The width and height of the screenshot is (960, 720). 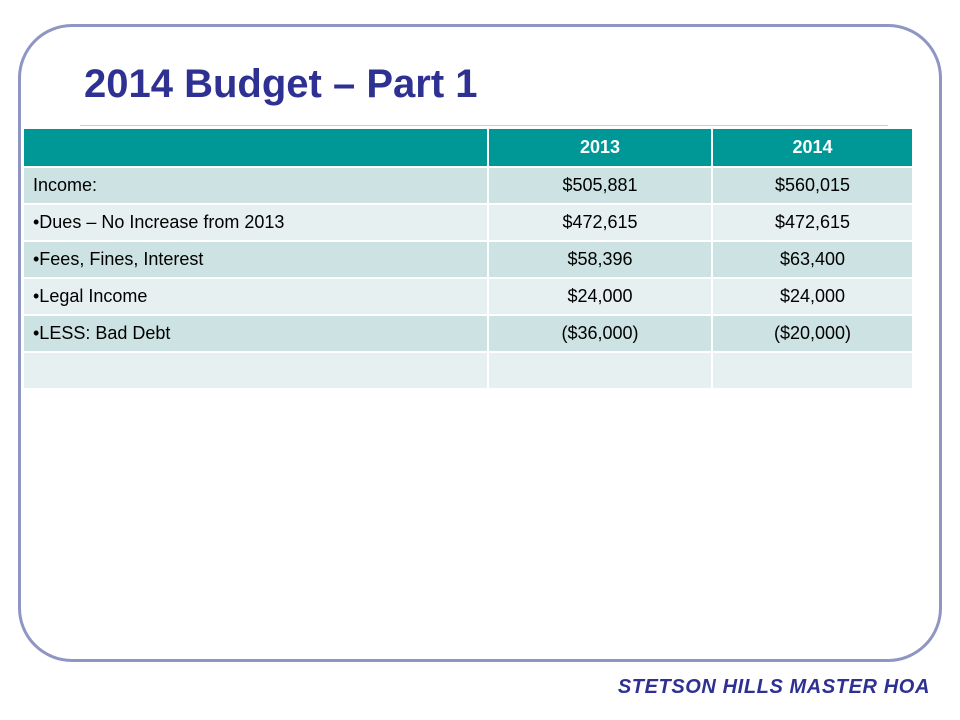 I want to click on table-row: •Fees, Fines, Interest $58,396 $63,400, so click(x=468, y=260).